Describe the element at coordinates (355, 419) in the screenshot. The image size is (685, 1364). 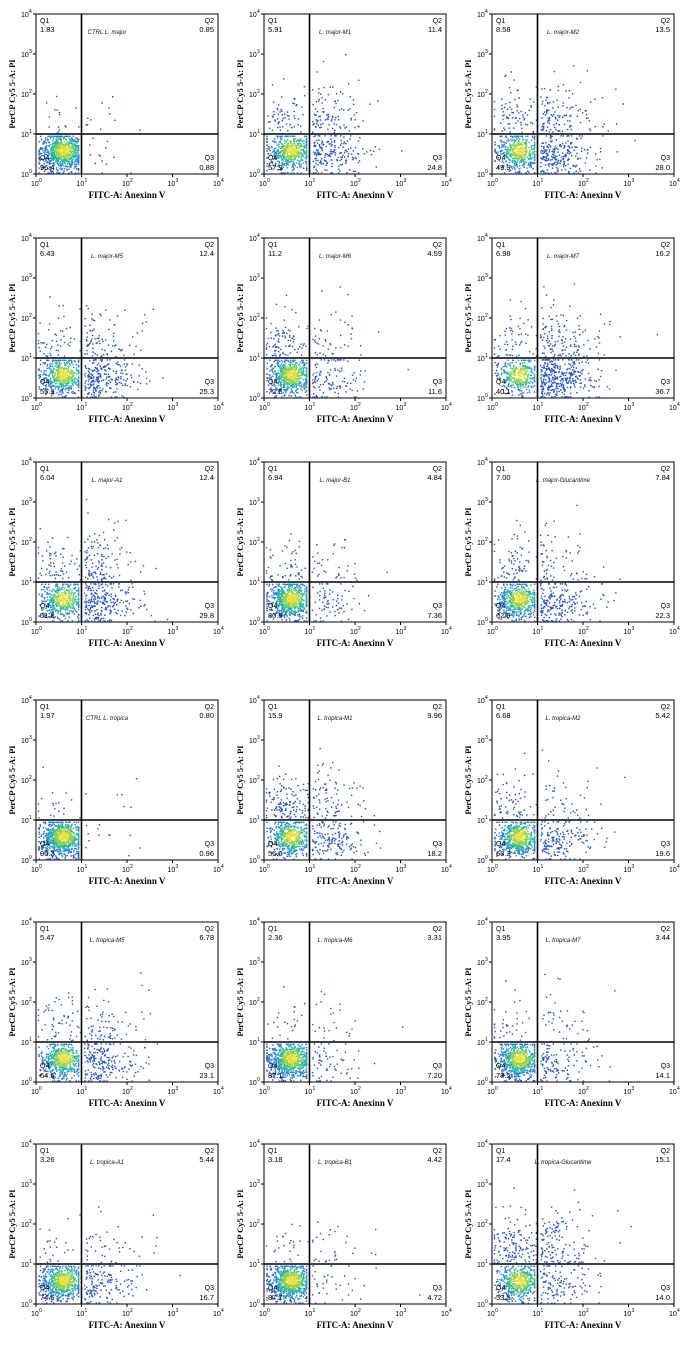
I see `x-axis-label: FITC-A: Anexinn V` at that location.